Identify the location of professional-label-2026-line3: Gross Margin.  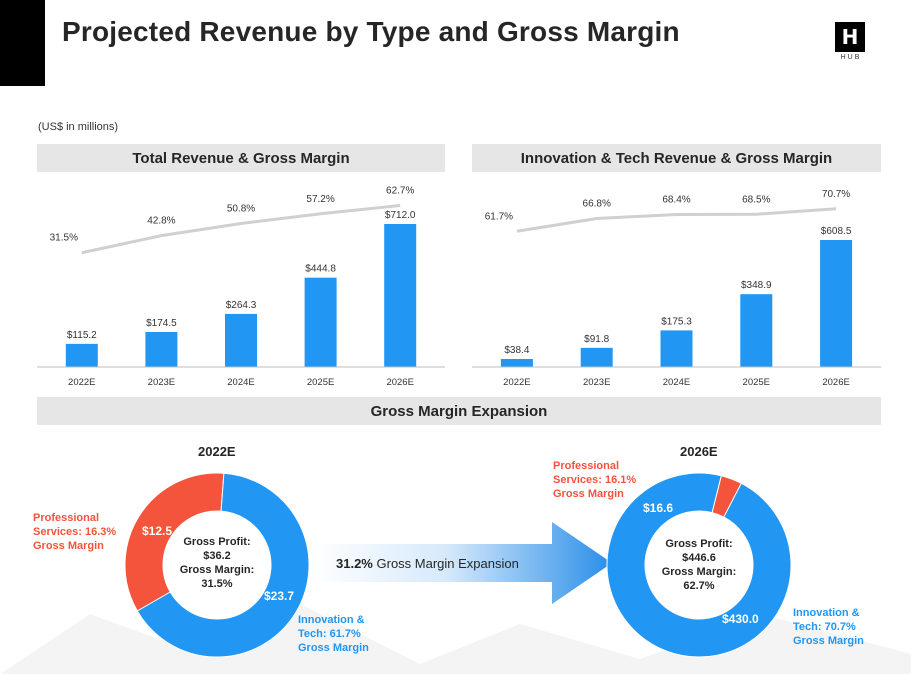
(588, 494).